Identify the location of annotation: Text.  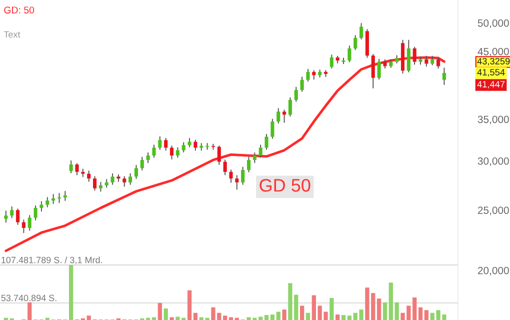
(12, 34).